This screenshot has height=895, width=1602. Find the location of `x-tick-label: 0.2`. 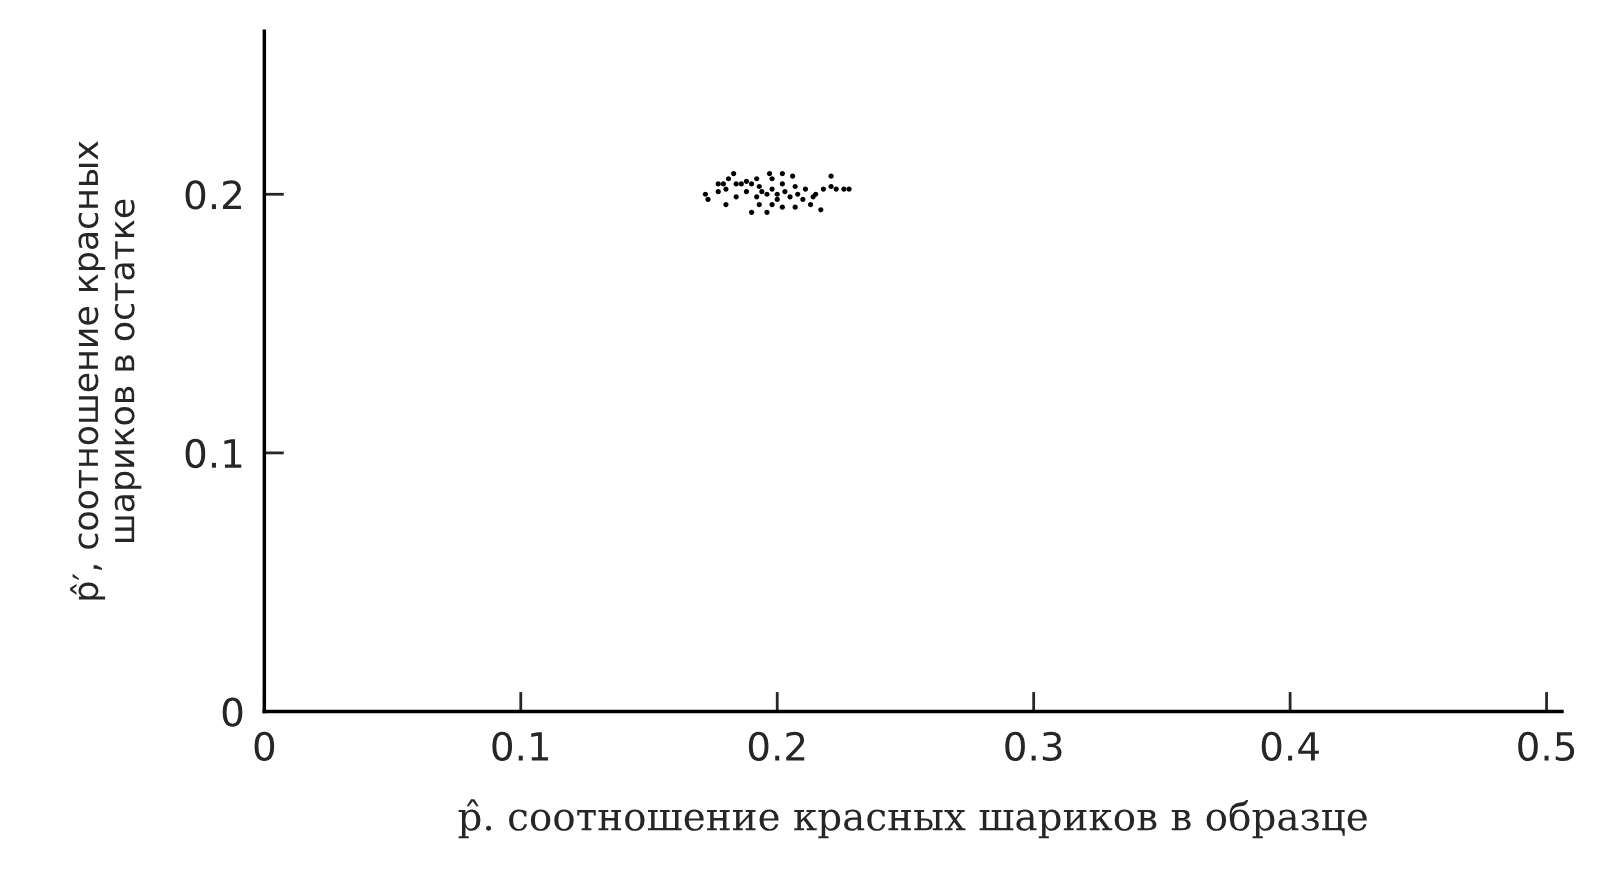

x-tick-label: 0.2 is located at coordinates (776, 746).